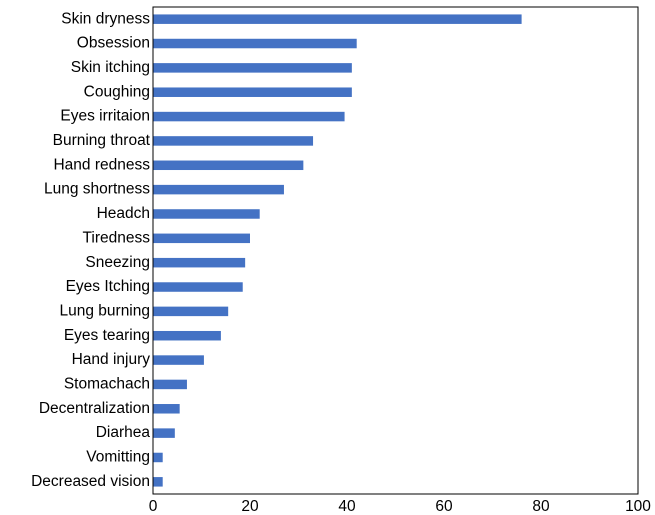 The image size is (655, 515). What do you see at coordinates (118, 457) in the screenshot?
I see `category-label: Vomitting` at bounding box center [118, 457].